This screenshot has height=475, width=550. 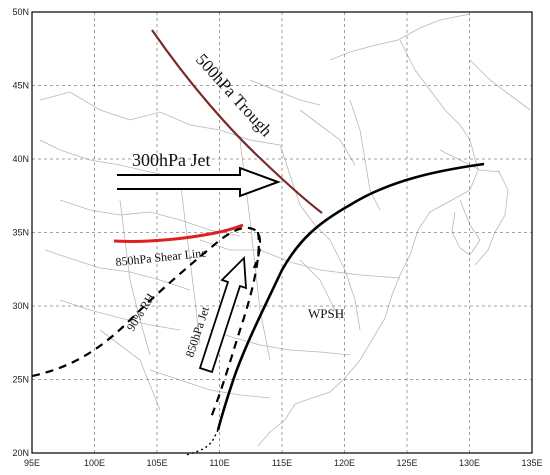 What do you see at coordinates (20, 159) in the screenshot?
I see `lat-tick-label: 40N` at bounding box center [20, 159].